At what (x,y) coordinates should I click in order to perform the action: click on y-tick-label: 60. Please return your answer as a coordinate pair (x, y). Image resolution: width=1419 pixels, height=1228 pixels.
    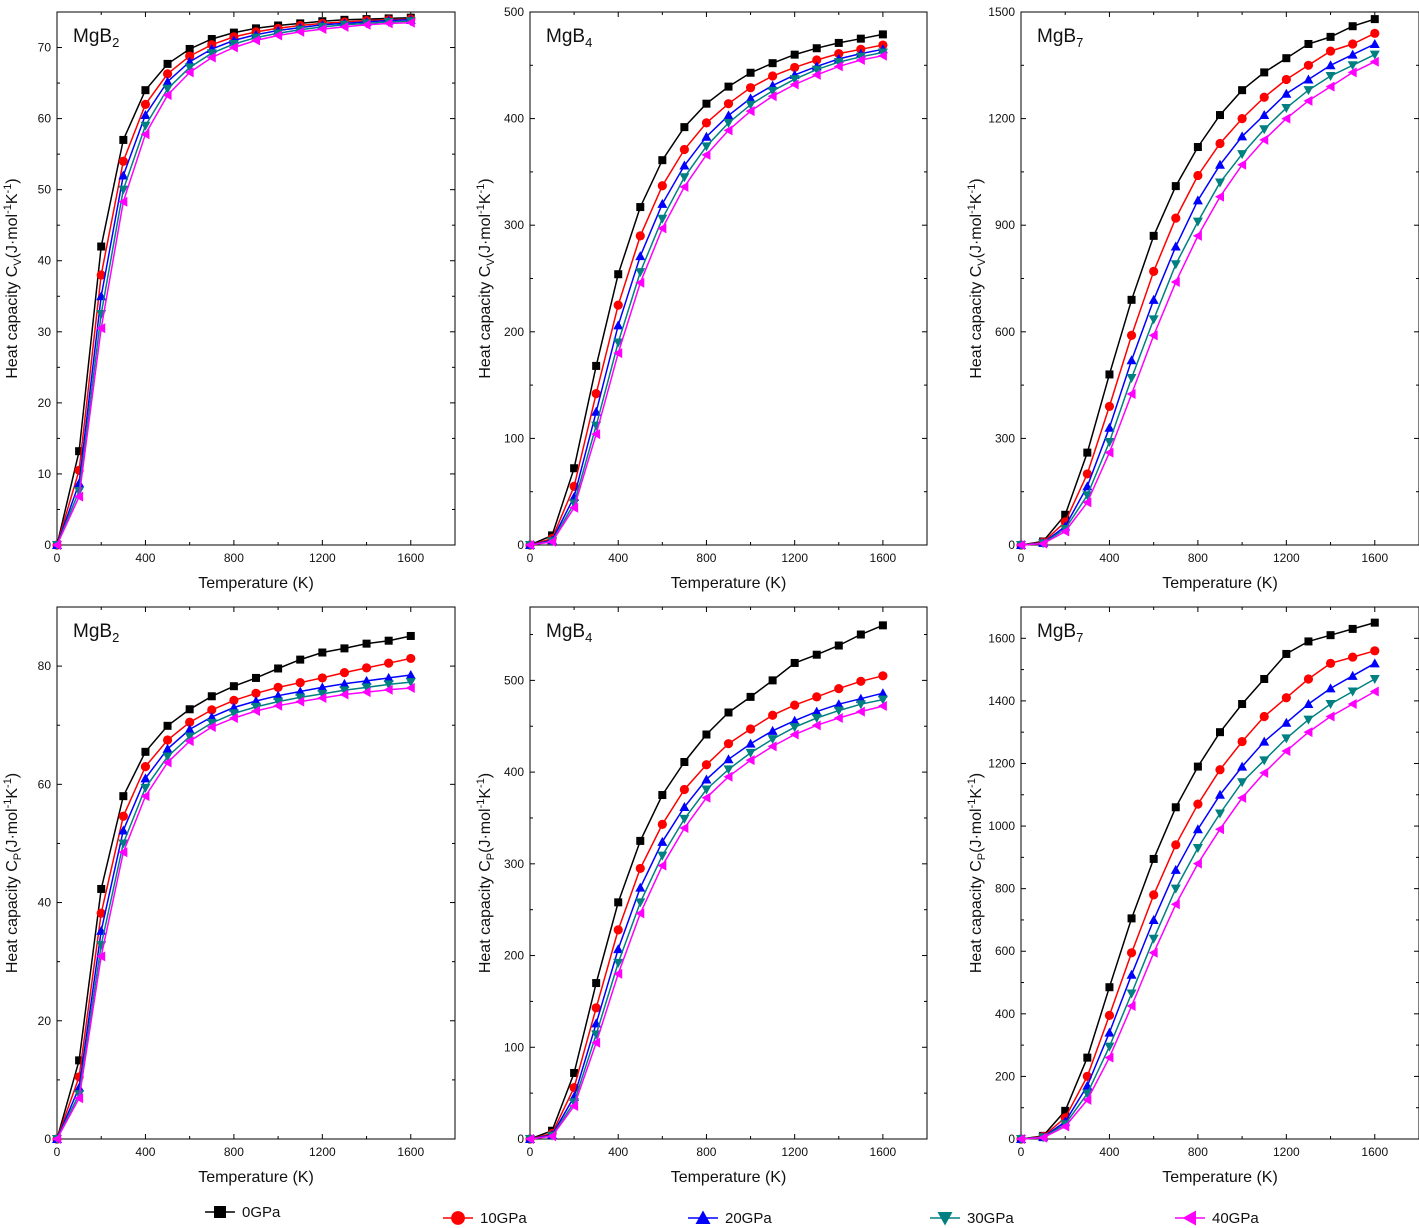
    Looking at the image, I should click on (45, 119).